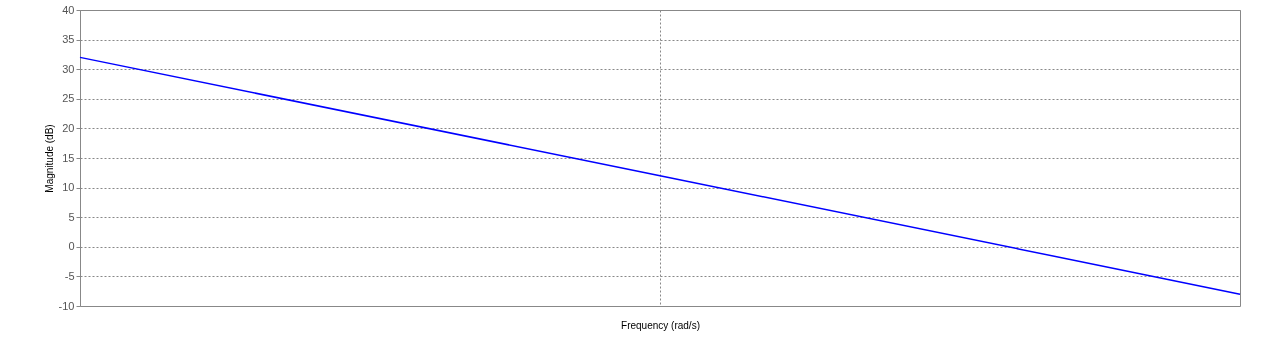 The image size is (1280, 337). What do you see at coordinates (69, 275) in the screenshot?
I see `y-tick-label: -5` at bounding box center [69, 275].